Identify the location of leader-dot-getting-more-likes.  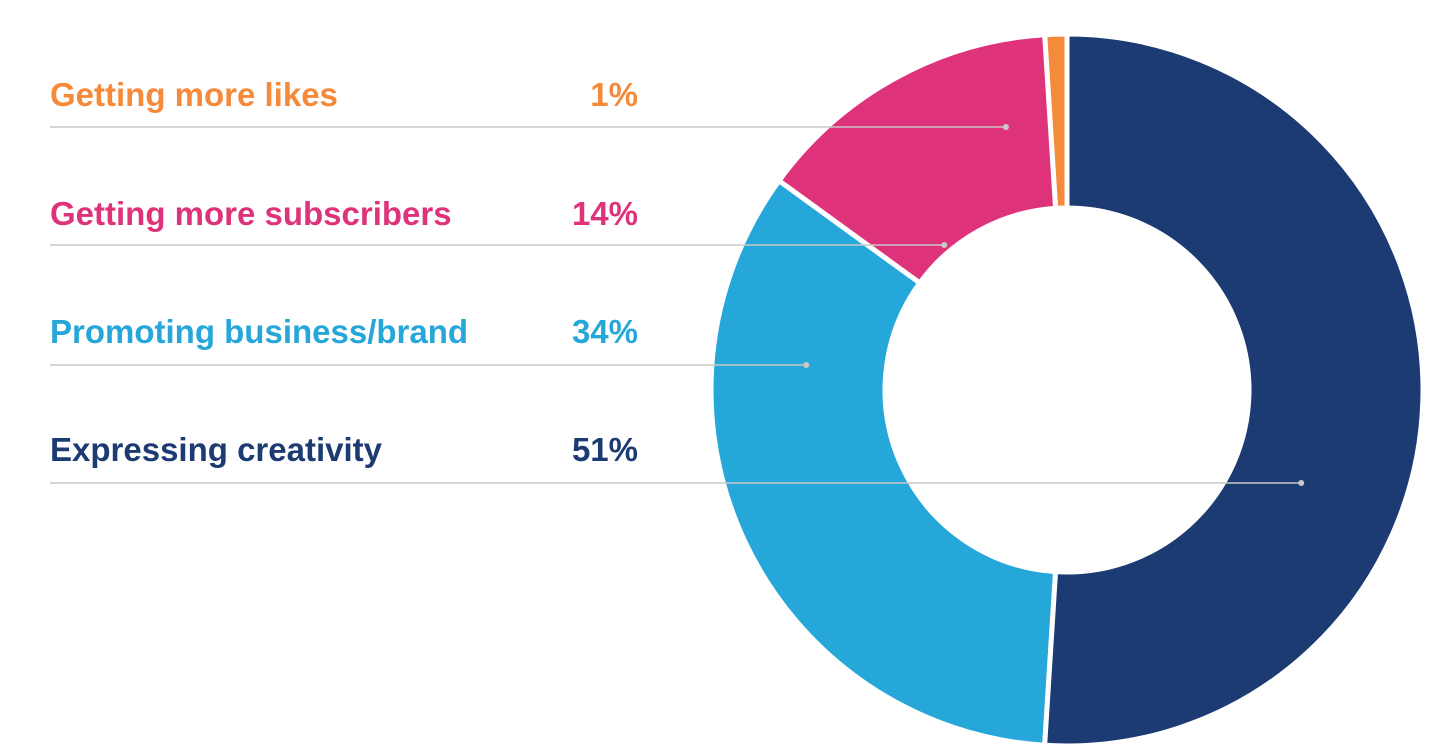
(1005, 127).